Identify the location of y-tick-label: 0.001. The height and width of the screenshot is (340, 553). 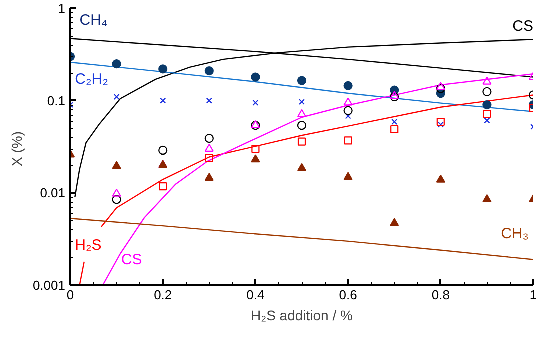
(49, 285).